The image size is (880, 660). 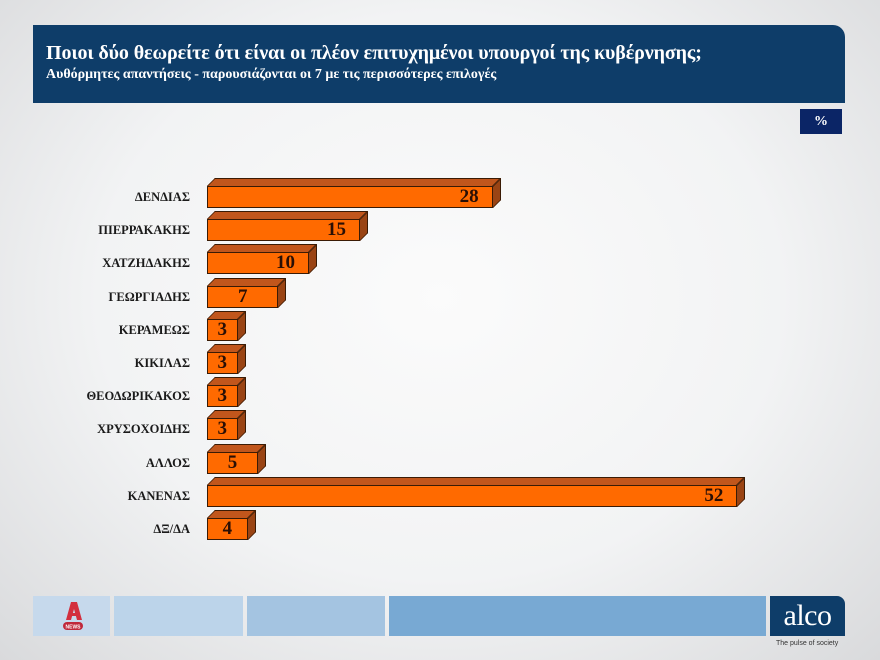 I want to click on chart-row: ΘΕΟΔΩΡΙΚΑΚΟΣ 3, so click(x=440, y=395).